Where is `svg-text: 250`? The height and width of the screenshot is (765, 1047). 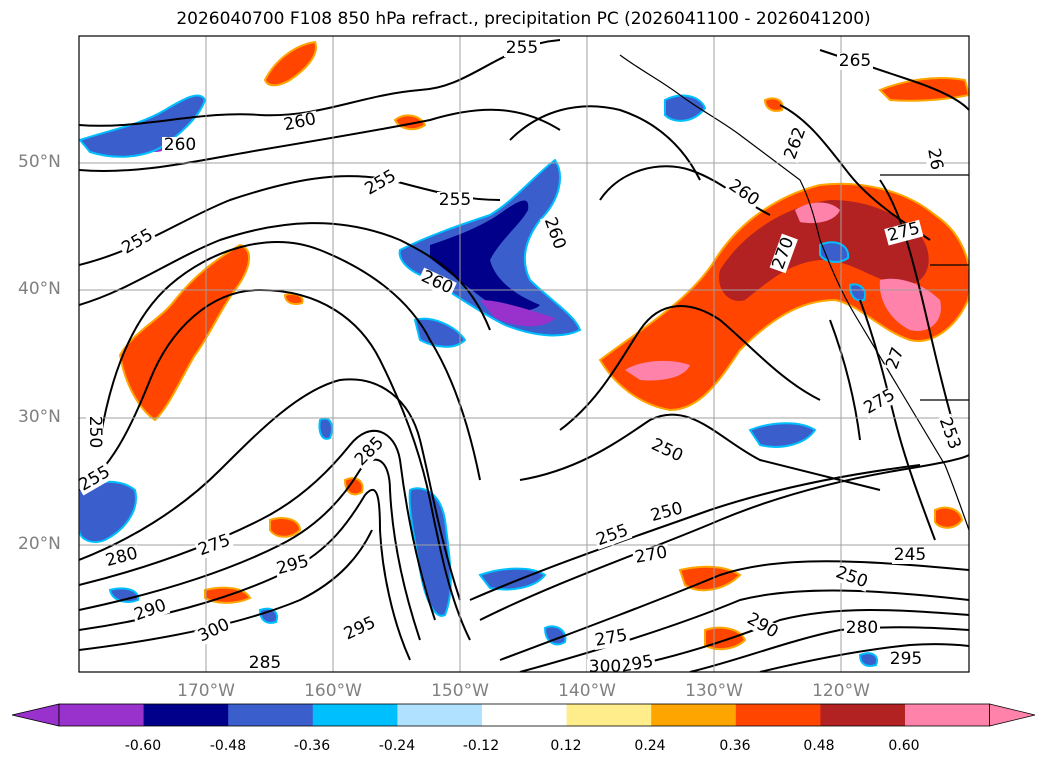 svg-text: 250 is located at coordinates (95, 432).